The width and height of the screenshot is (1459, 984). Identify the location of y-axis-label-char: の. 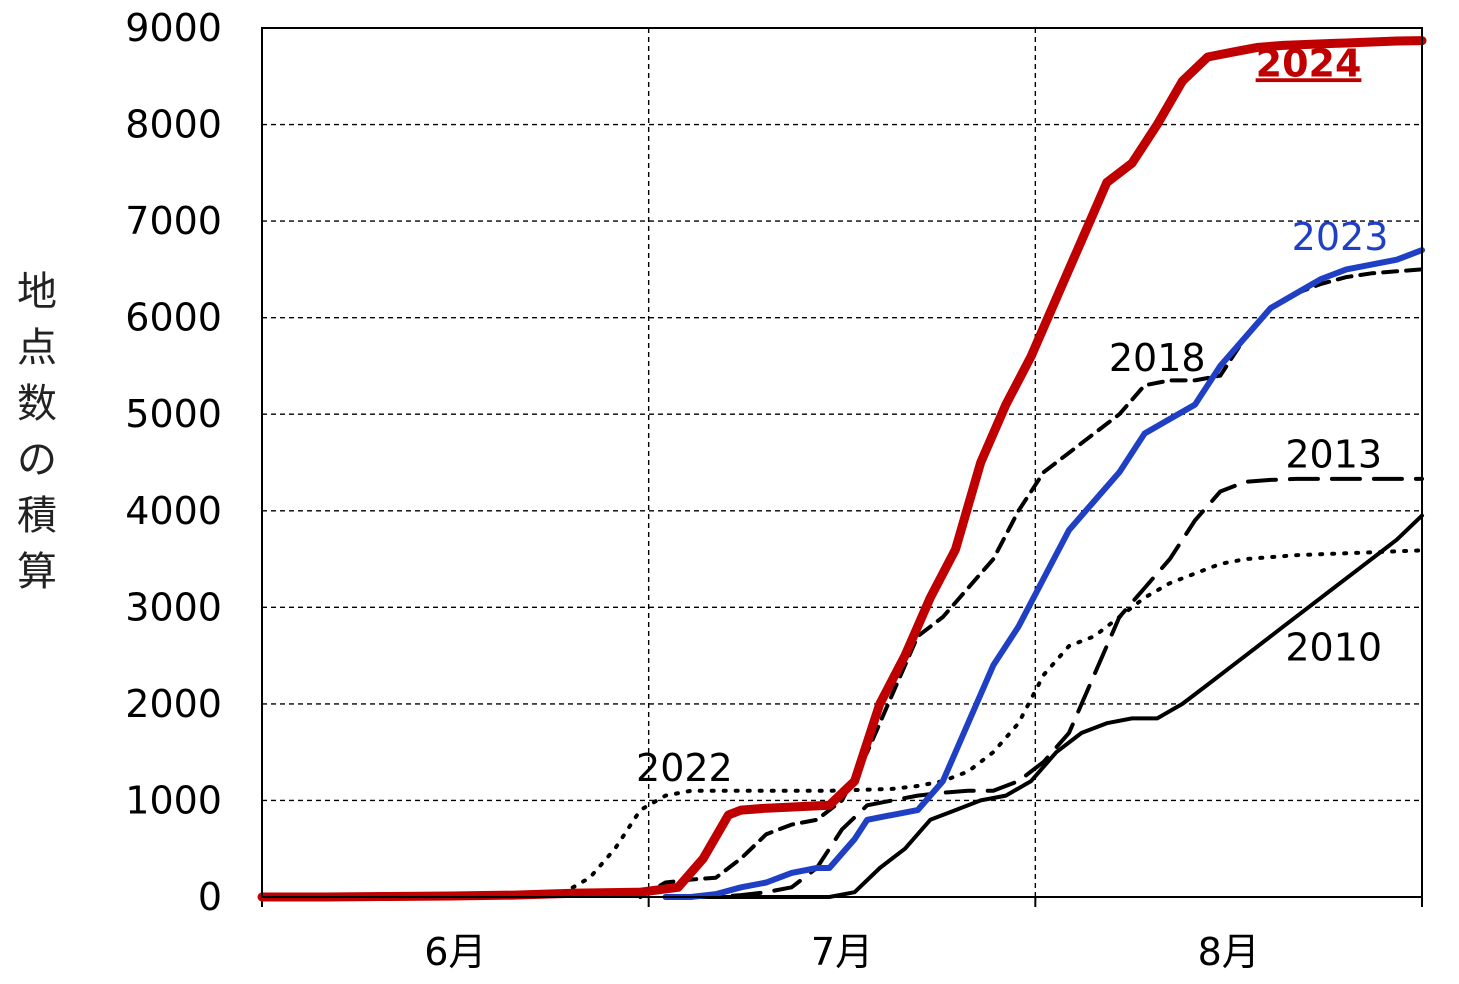
(37, 460).